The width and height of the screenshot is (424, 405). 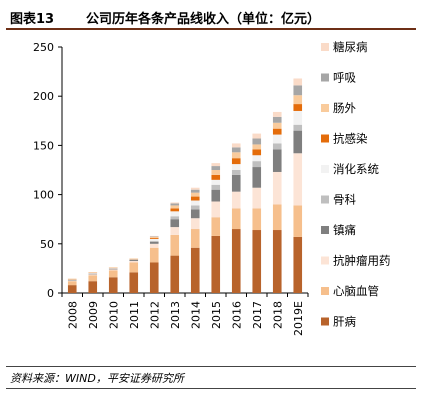 What do you see at coordinates (350, 47) in the screenshot?
I see `legend-label: 糖尿病` at bounding box center [350, 47].